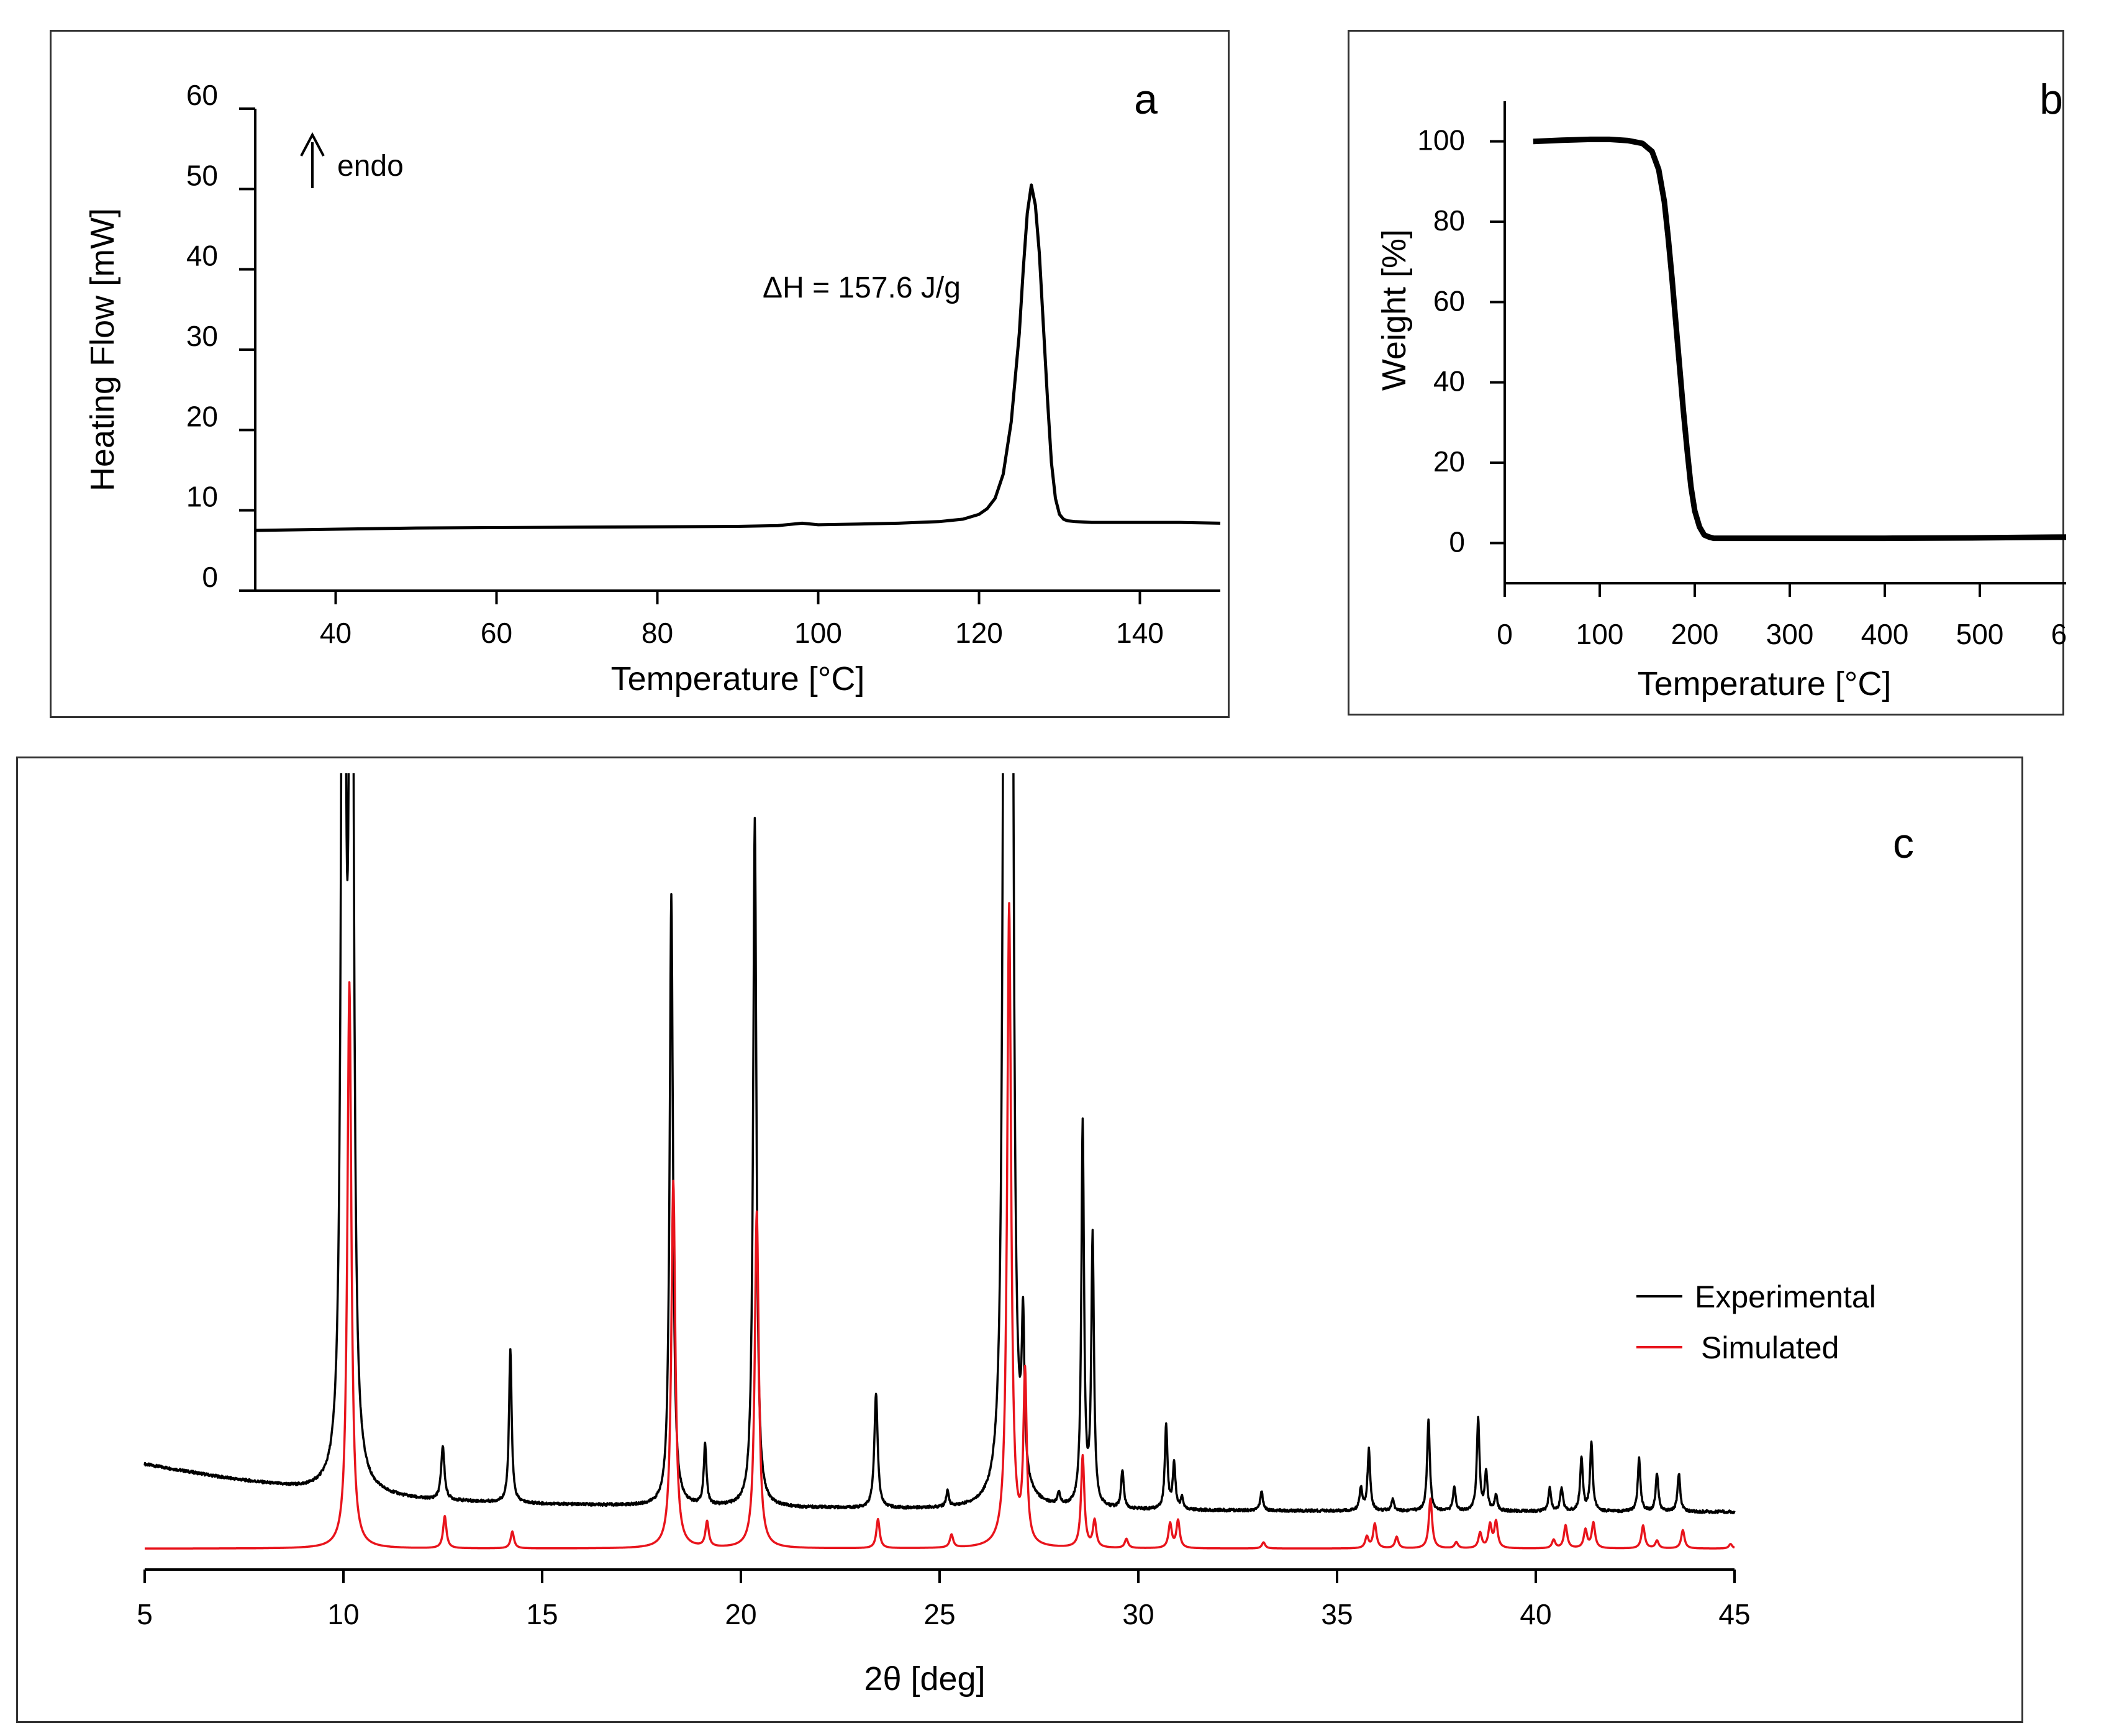  Describe the element at coordinates (1457, 541) in the screenshot. I see `tga-y-tick-label: 0` at that location.